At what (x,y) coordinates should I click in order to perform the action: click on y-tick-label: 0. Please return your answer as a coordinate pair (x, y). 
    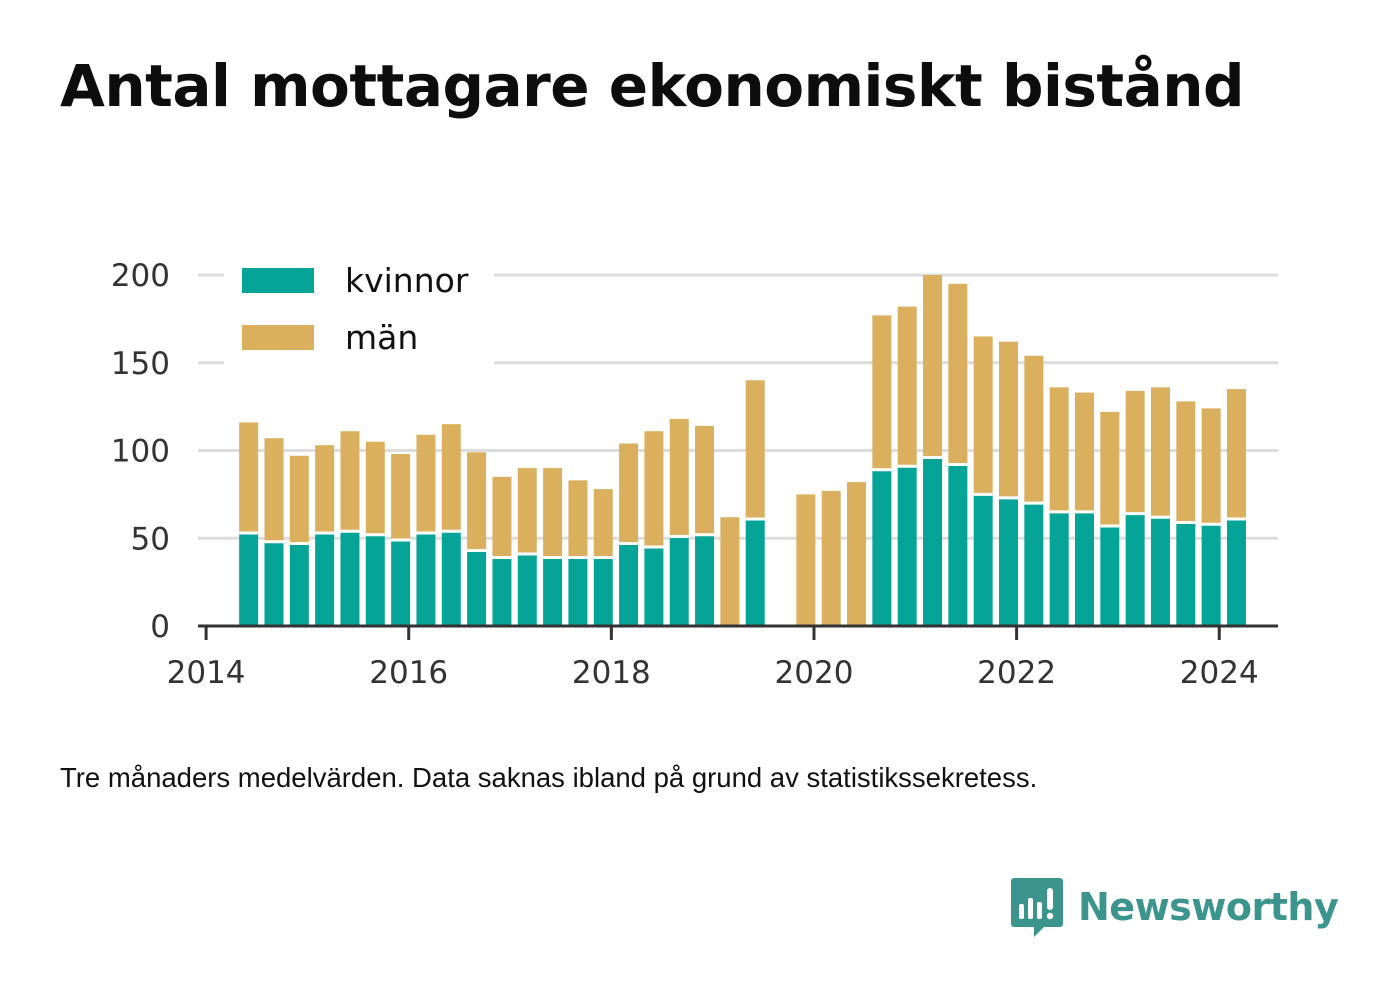
    Looking at the image, I should click on (160, 627).